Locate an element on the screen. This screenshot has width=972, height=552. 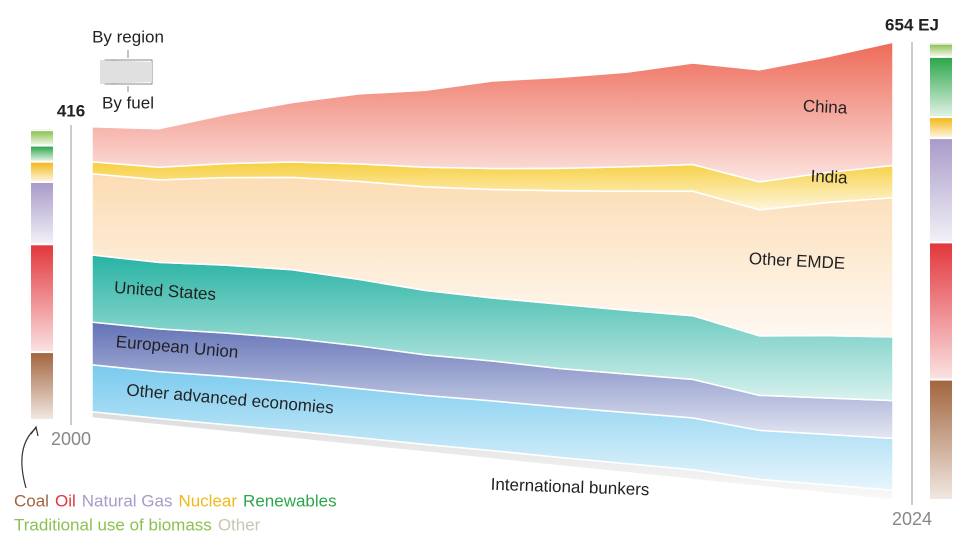
region-label: International bunkers is located at coordinates (569, 487).